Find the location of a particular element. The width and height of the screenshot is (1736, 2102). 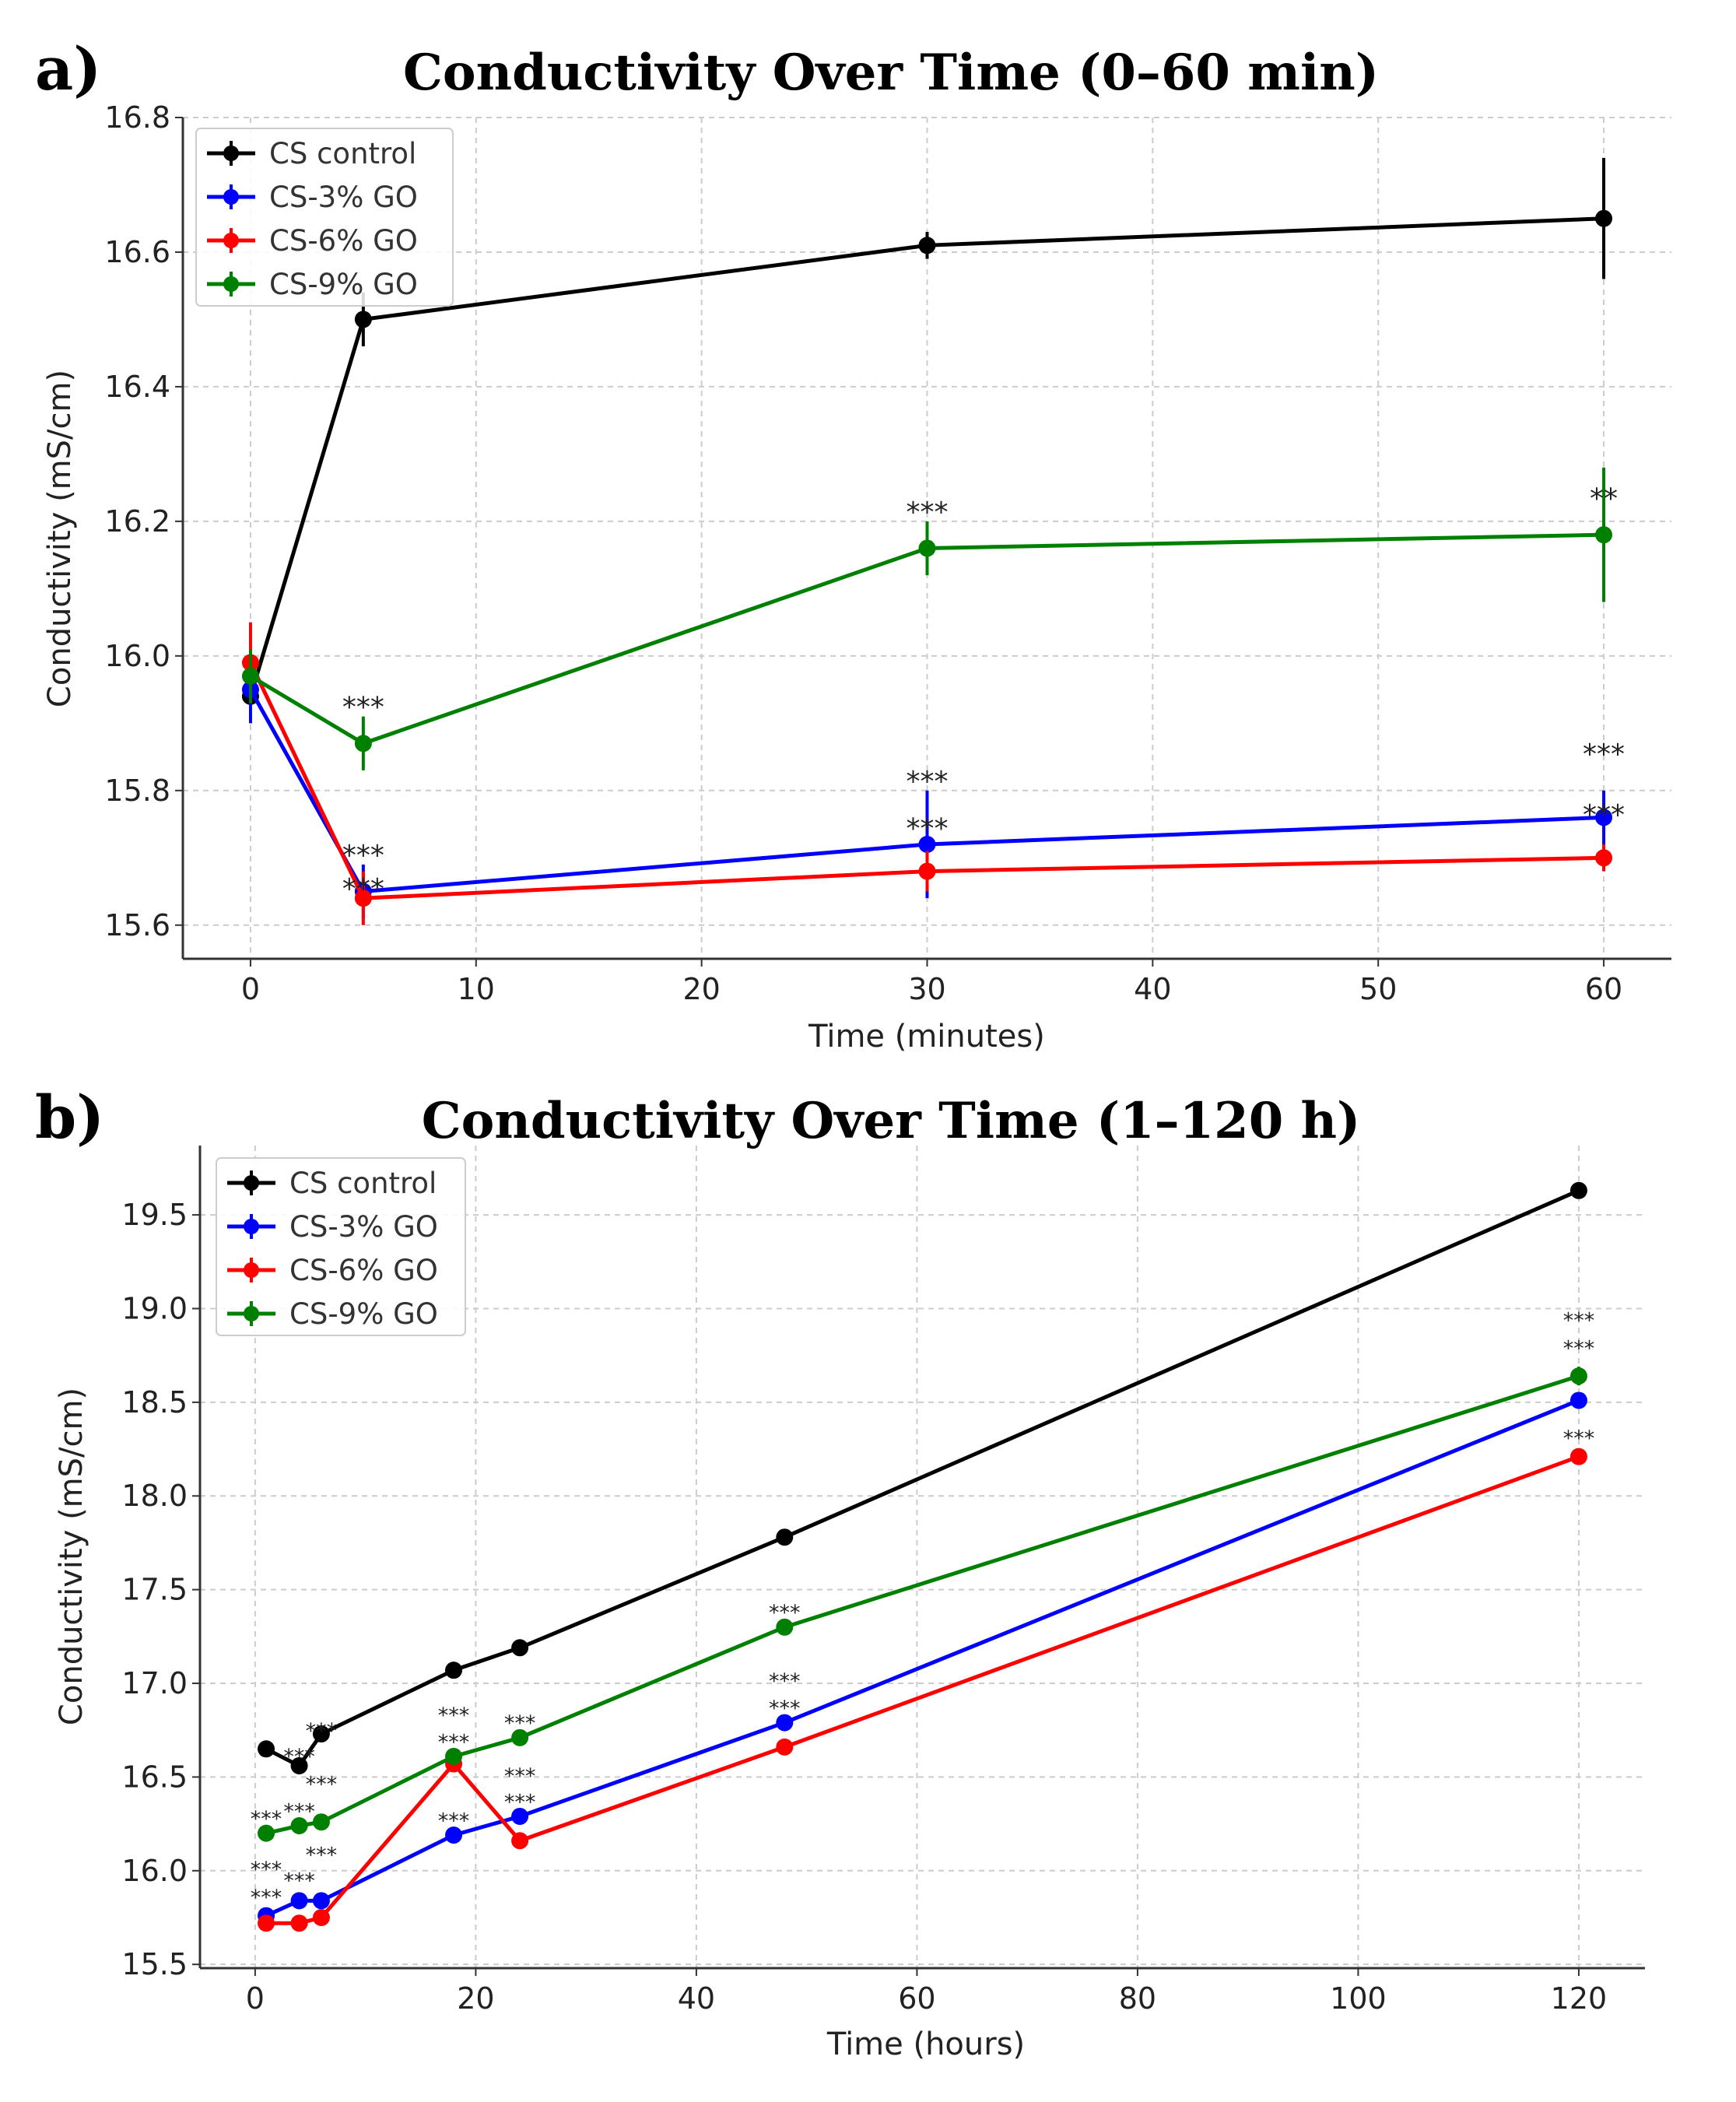

x-tick-label: 80 is located at coordinates (1137, 1998).